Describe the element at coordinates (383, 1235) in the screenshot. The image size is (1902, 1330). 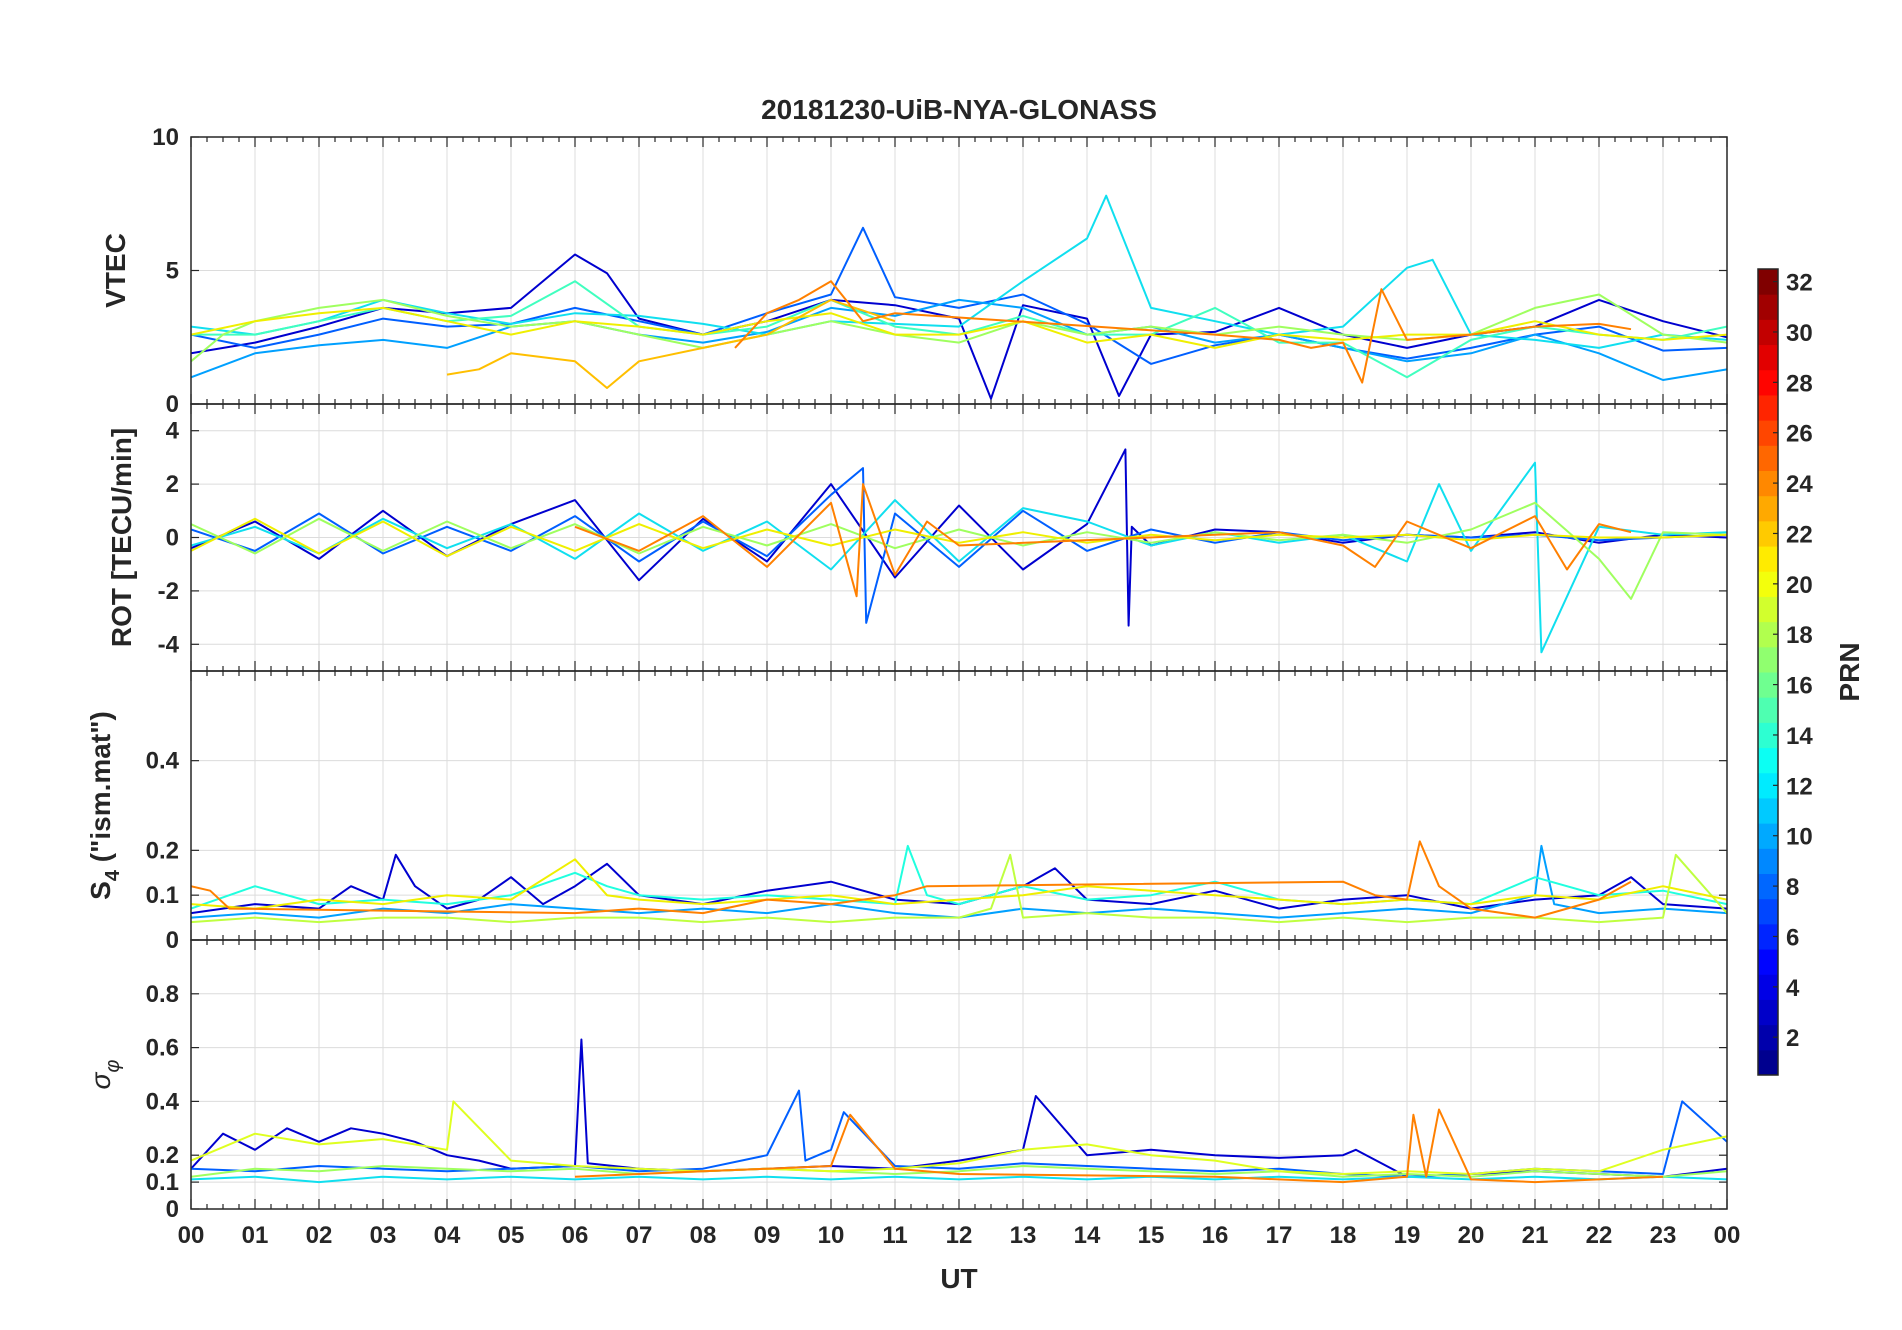
I see `x-tick-label: 03` at that location.